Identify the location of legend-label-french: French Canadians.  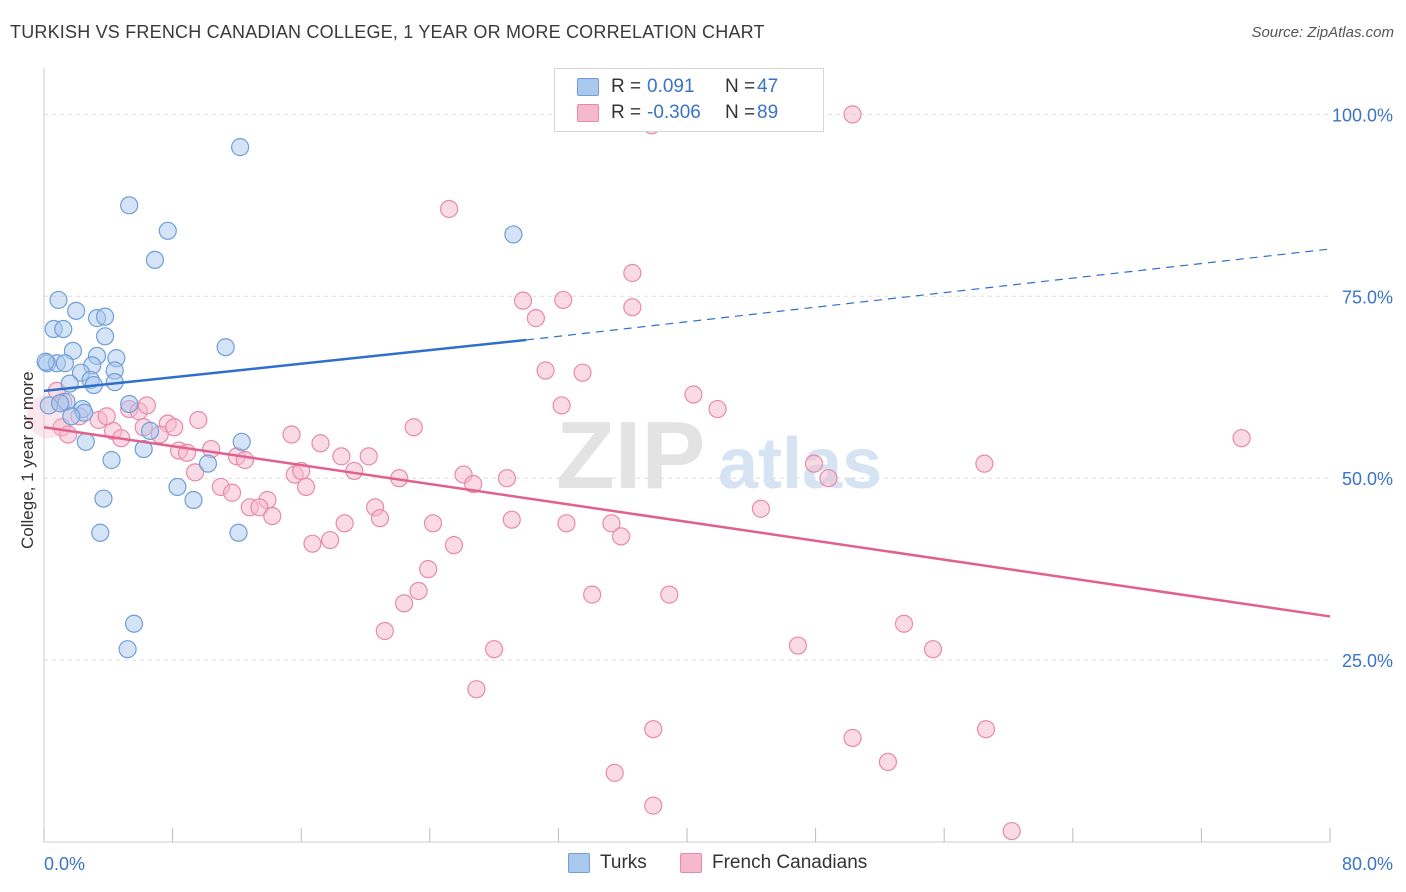
(790, 862).